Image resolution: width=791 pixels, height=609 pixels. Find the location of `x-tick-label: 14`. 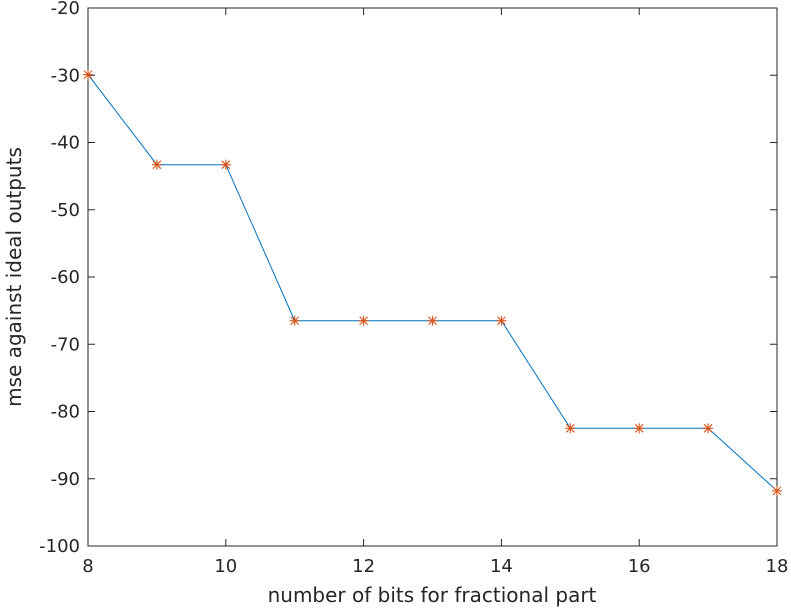

x-tick-label: 14 is located at coordinates (501, 566).